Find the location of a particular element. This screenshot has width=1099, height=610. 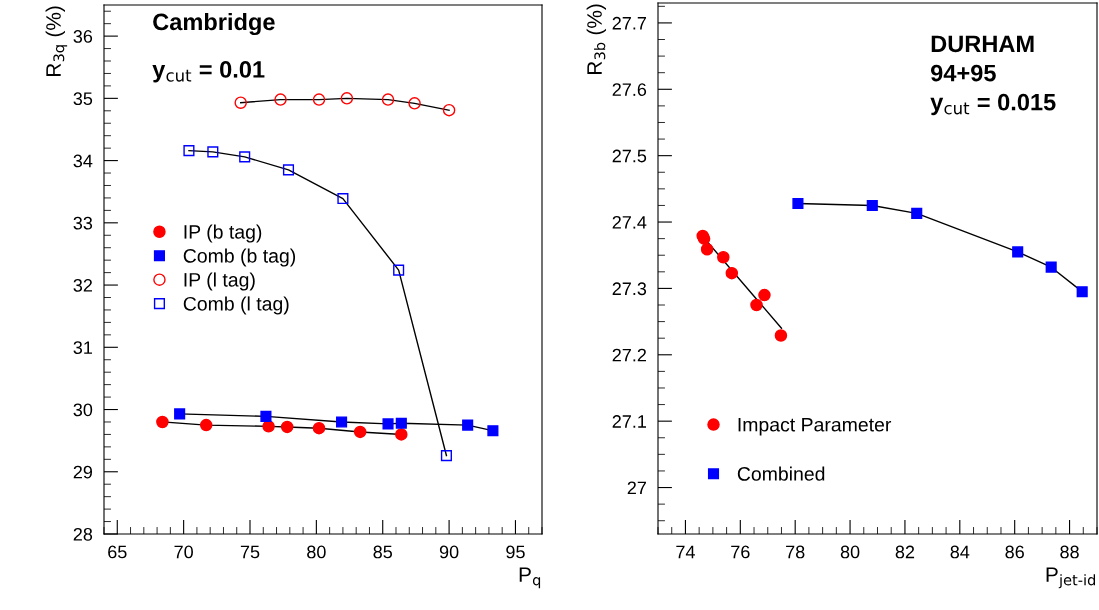

legend-label: Comb (b tag) is located at coordinates (239, 257).